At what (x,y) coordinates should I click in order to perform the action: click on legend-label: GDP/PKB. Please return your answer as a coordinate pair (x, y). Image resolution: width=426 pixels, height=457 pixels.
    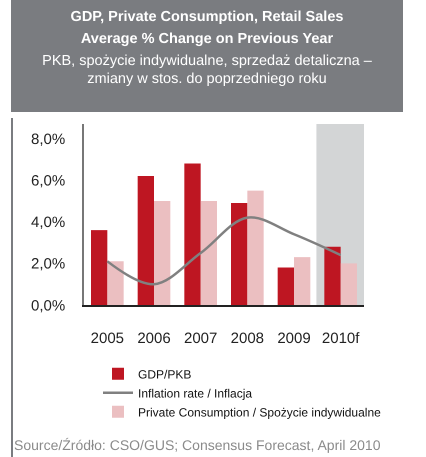
    Looking at the image, I should click on (165, 374).